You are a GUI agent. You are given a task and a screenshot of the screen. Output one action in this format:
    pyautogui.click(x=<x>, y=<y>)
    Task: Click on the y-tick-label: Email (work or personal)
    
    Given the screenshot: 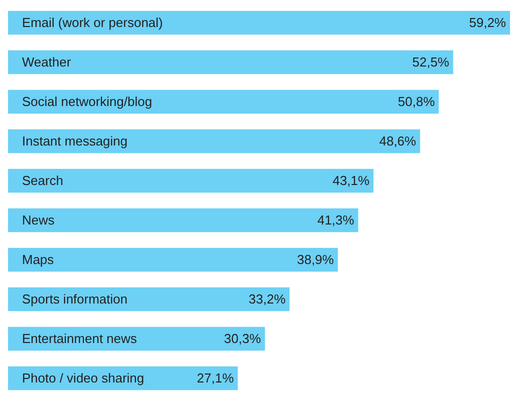 What is the action you would take?
    pyautogui.click(x=92, y=22)
    